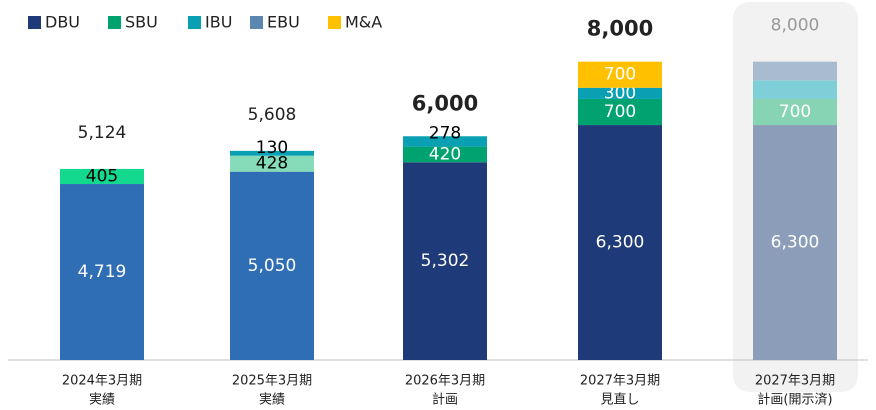 This screenshot has width=876, height=410. What do you see at coordinates (619, 400) in the screenshot?
I see `x-tick-label: 見直し` at bounding box center [619, 400].